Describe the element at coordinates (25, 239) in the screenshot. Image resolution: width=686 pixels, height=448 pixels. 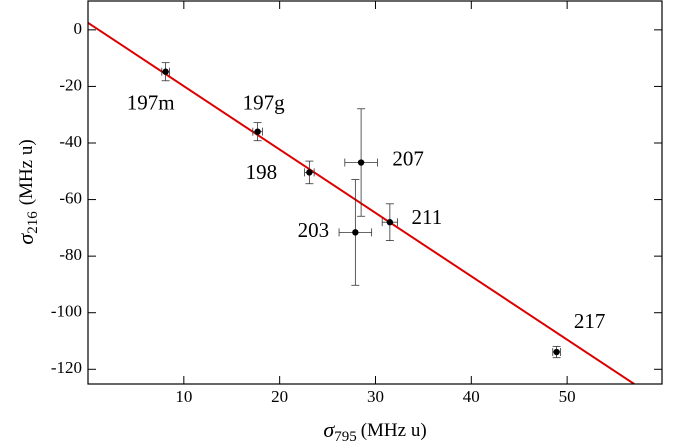
I see `y-symbol: σ` at that location.